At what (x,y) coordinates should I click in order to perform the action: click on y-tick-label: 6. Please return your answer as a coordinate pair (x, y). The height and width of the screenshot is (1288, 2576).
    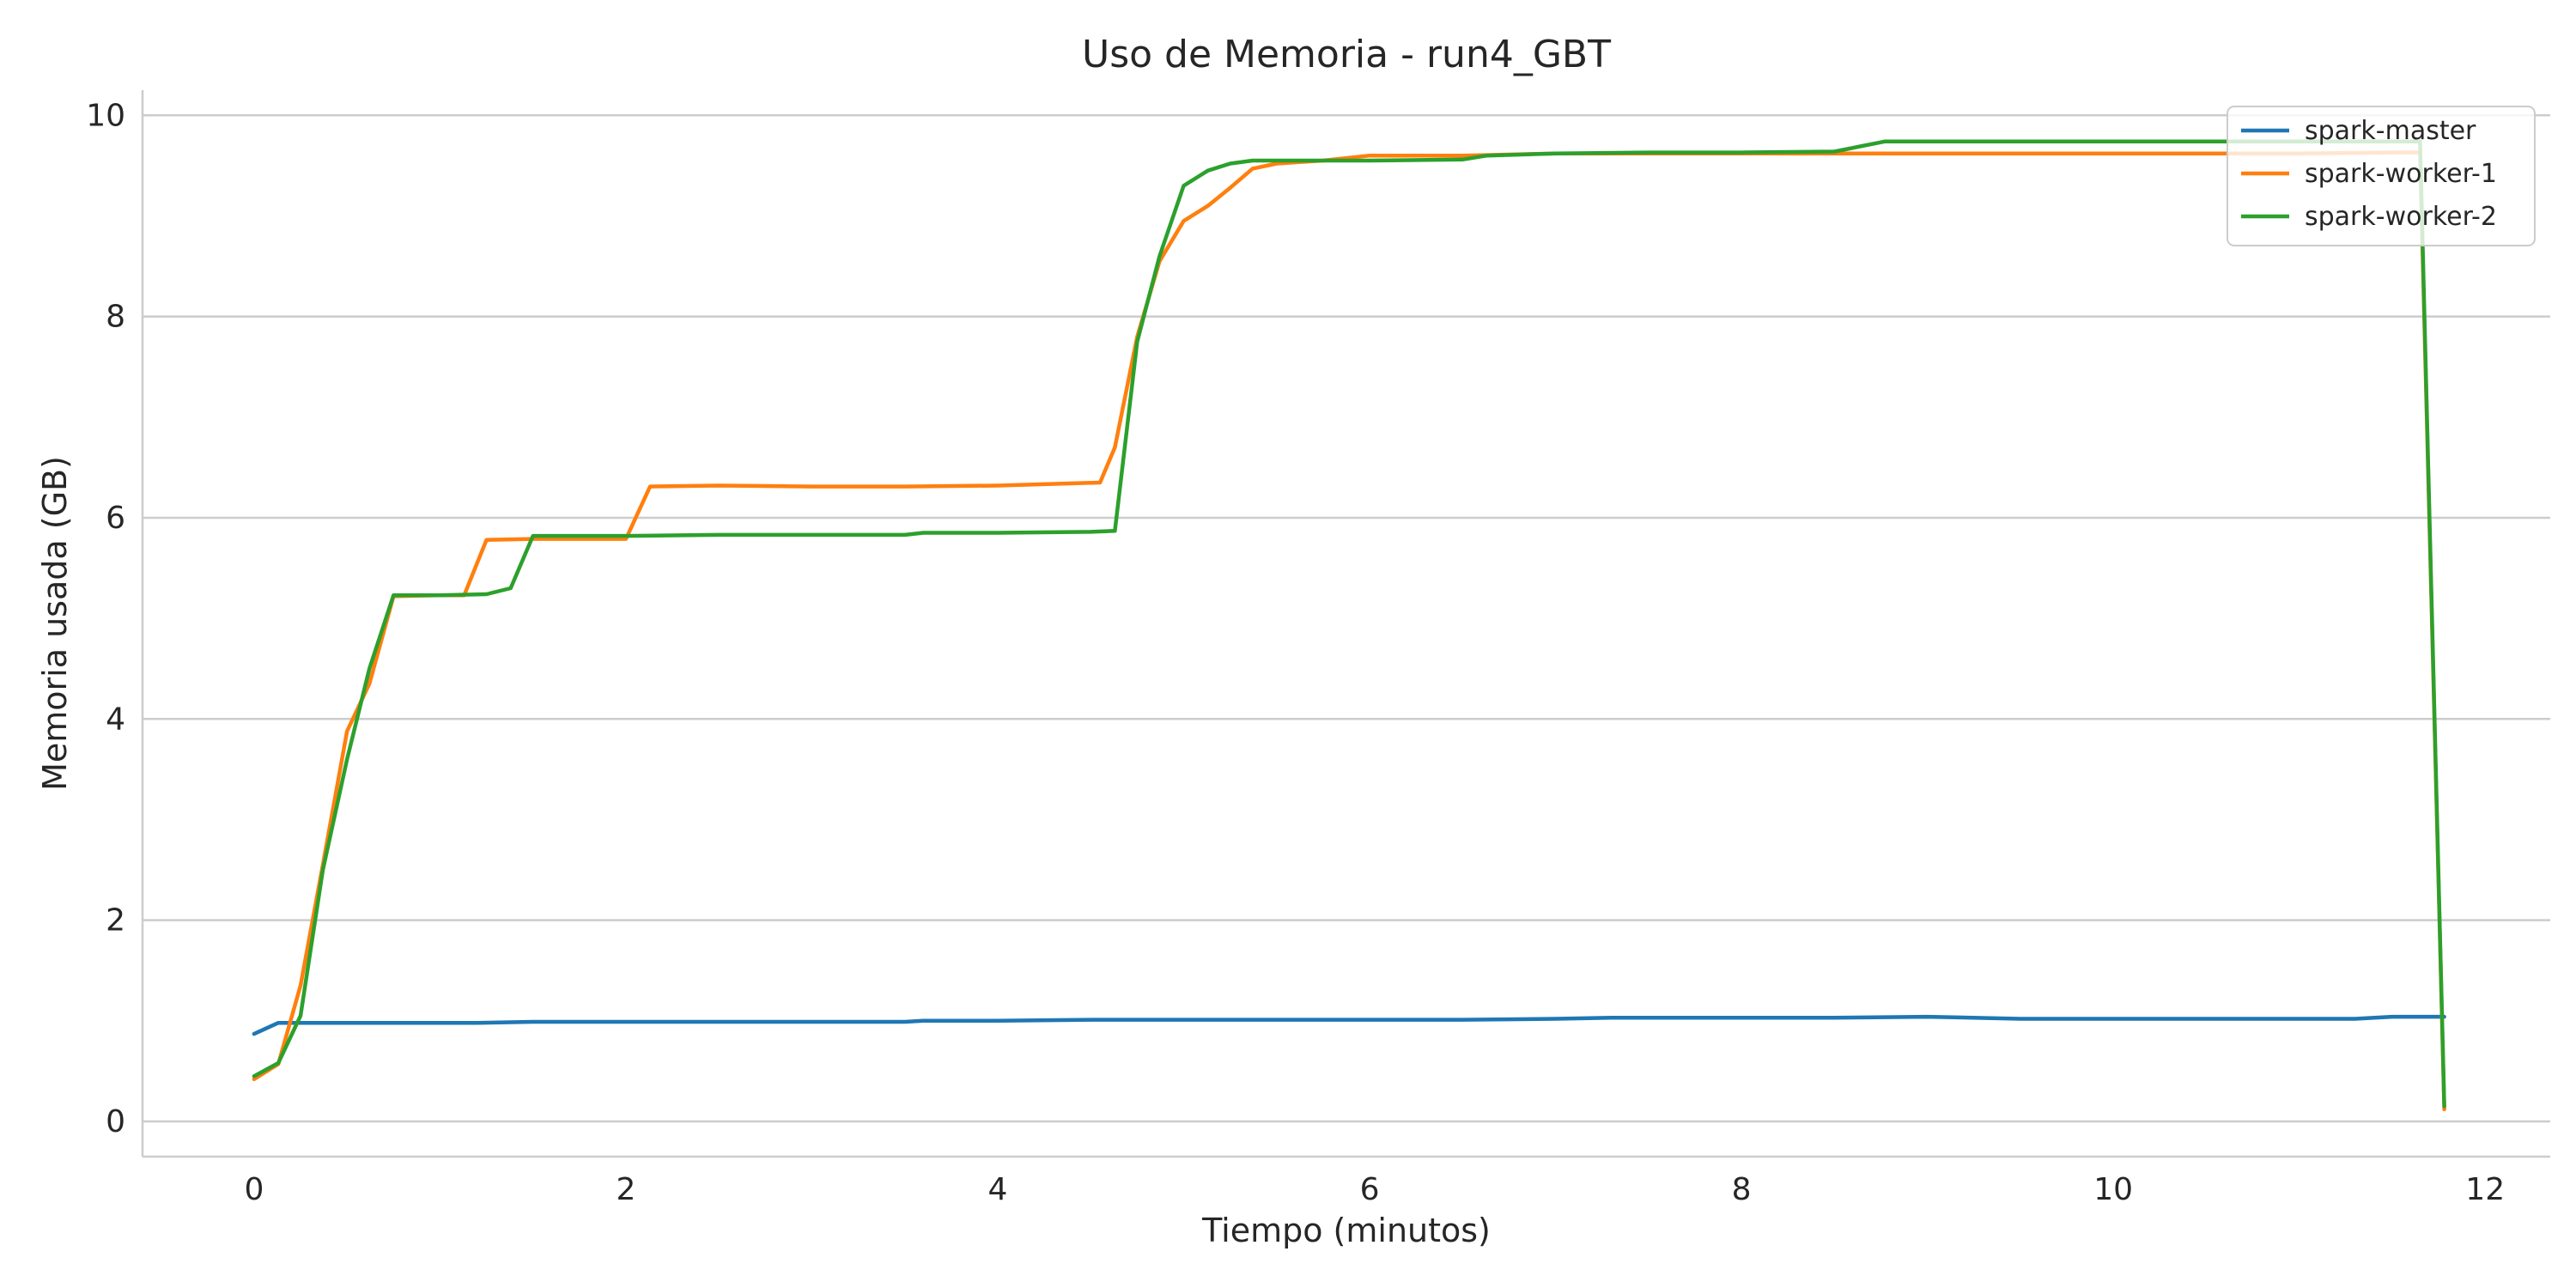
    Looking at the image, I should click on (116, 519).